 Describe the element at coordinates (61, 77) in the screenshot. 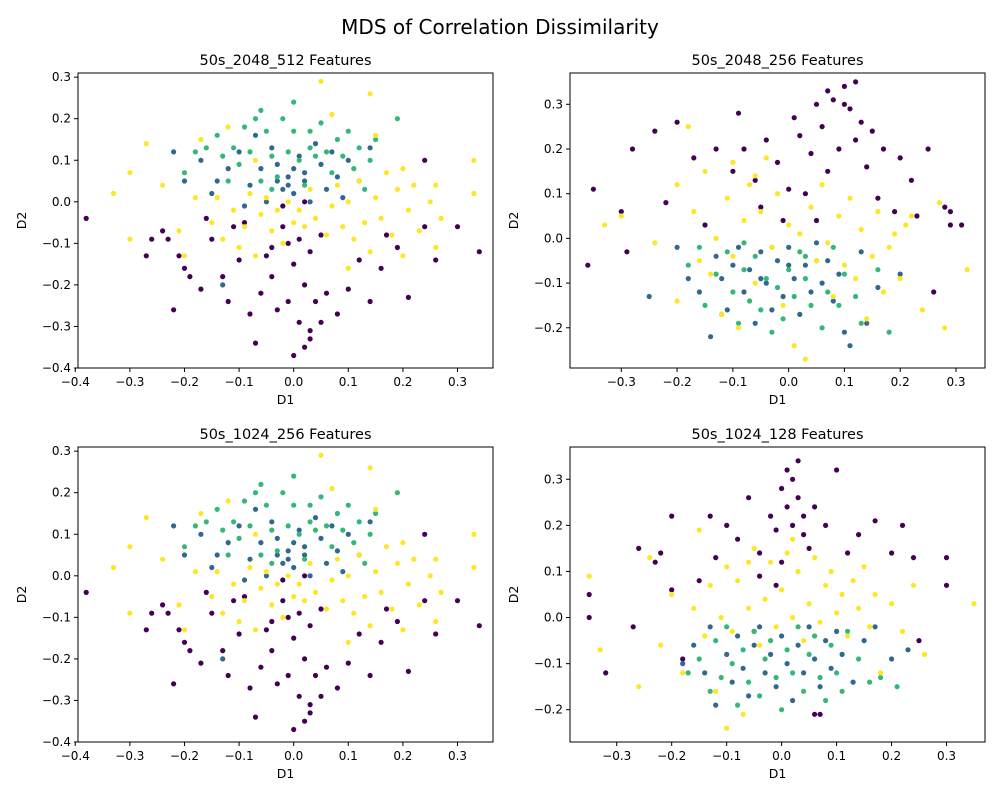

I see `y-tick-label: 0.3` at that location.